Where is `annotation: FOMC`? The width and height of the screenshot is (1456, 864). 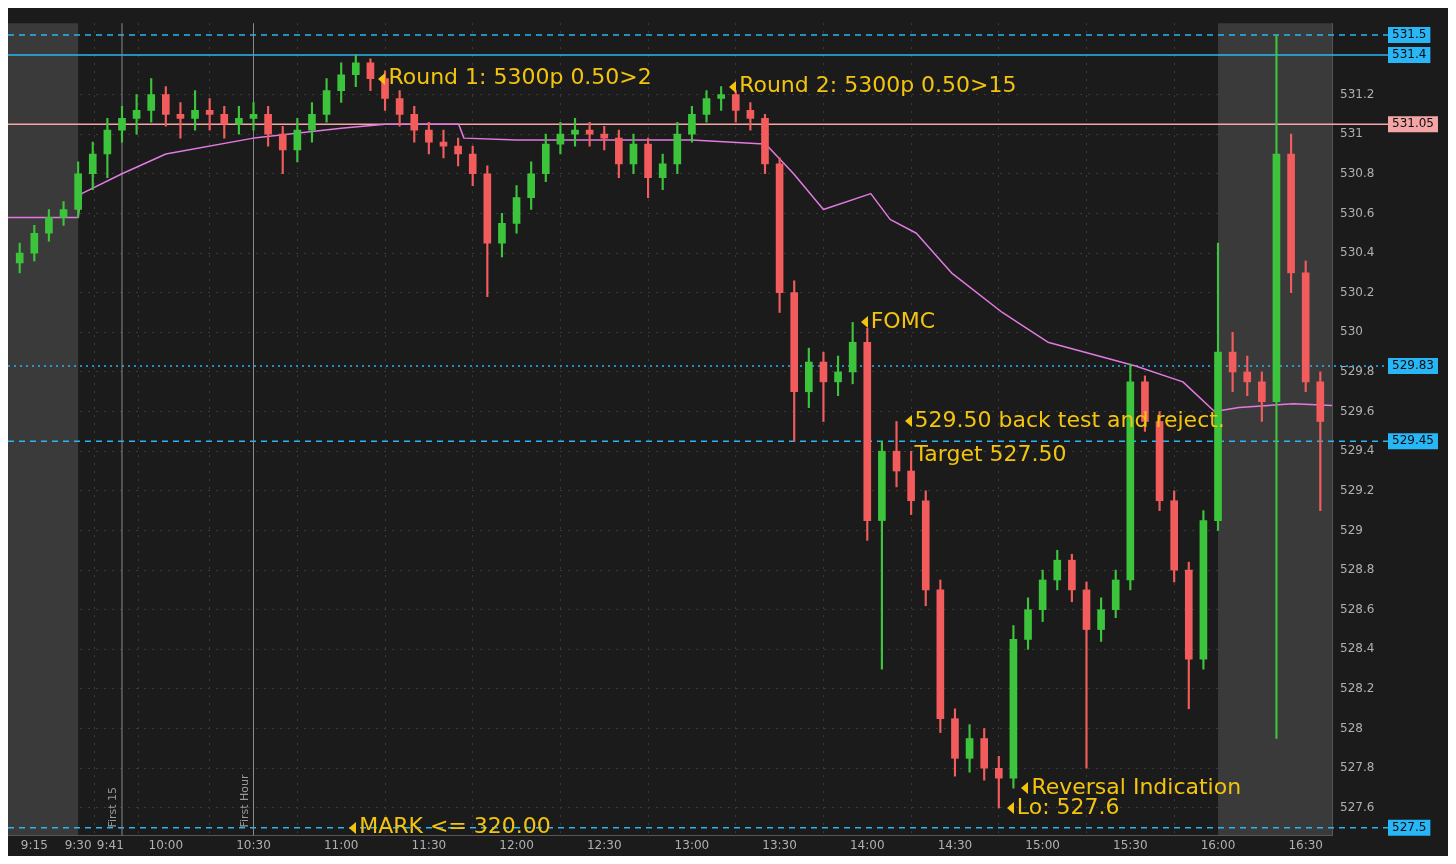
annotation: FOMC is located at coordinates (903, 321).